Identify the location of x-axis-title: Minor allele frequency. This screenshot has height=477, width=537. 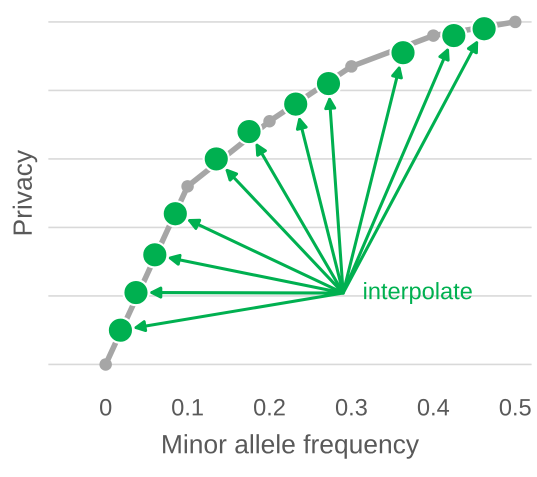
(291, 446).